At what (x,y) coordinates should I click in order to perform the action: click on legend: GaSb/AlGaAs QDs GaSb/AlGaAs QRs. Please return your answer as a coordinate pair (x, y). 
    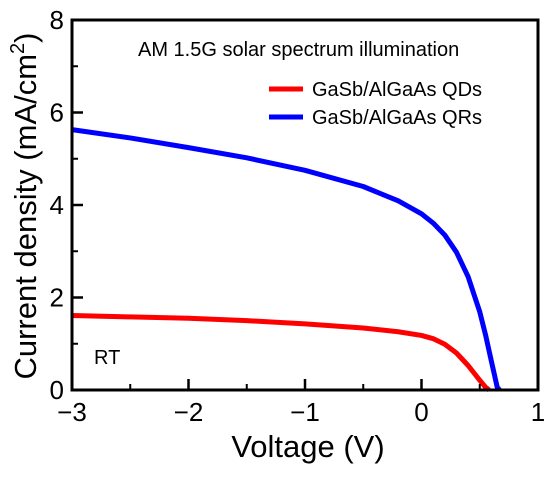
    Looking at the image, I should click on (375, 104).